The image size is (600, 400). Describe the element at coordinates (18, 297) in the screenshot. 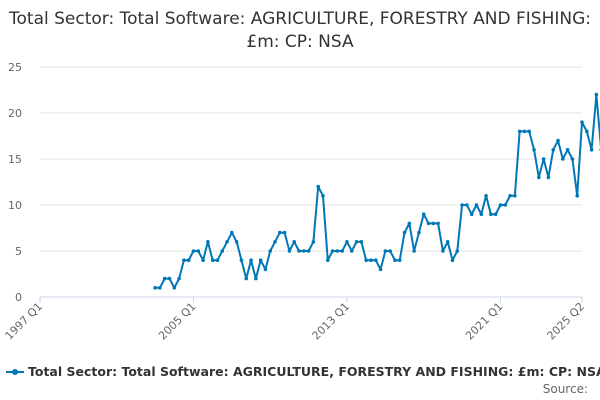

I see `y-tick-label: 0` at that location.